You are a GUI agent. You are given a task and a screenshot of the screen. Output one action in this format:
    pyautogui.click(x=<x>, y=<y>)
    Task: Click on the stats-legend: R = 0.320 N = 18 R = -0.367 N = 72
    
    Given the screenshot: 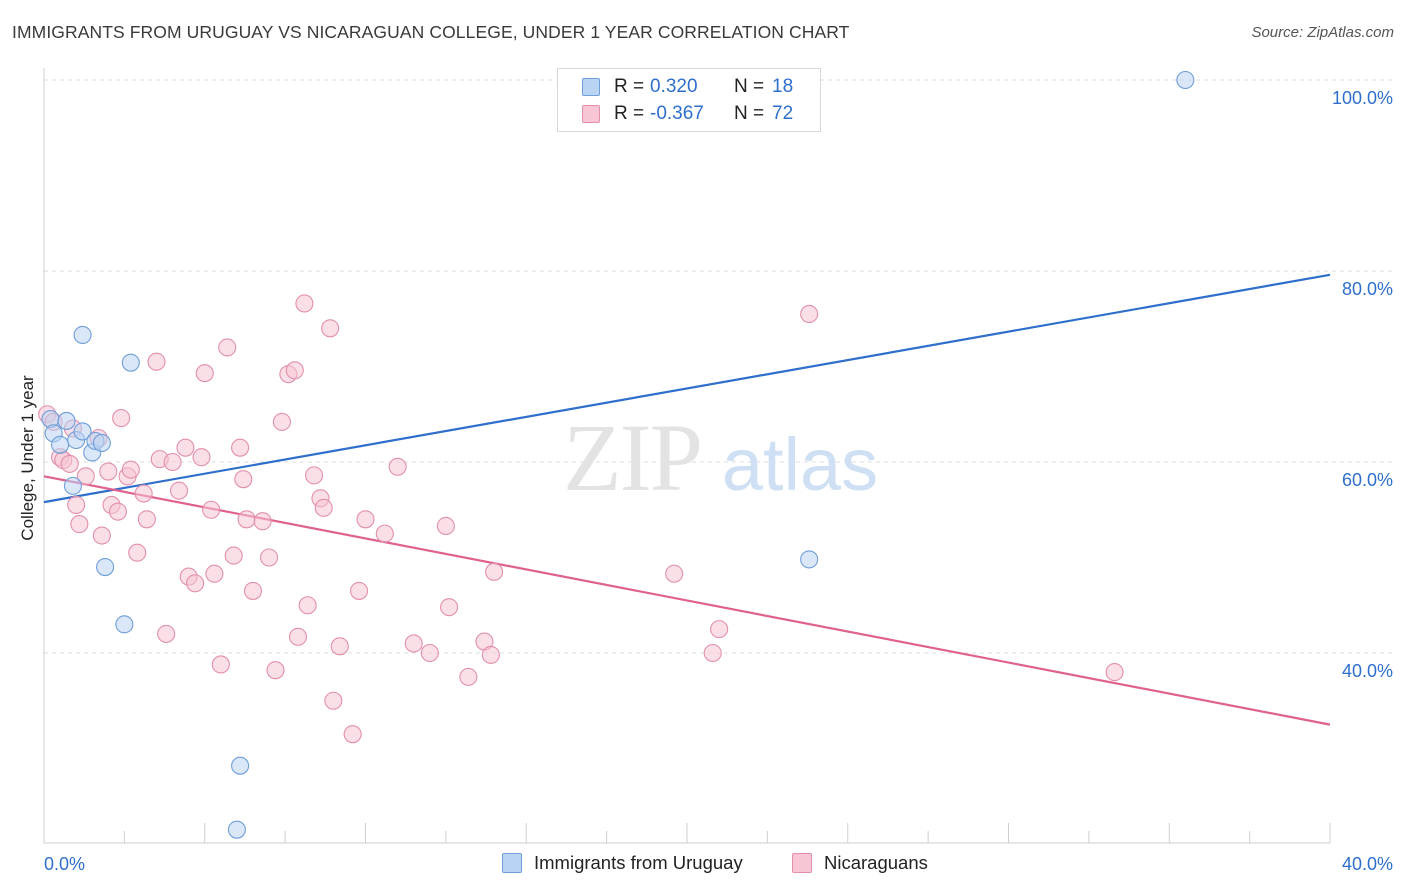 What is the action you would take?
    pyautogui.click(x=689, y=100)
    